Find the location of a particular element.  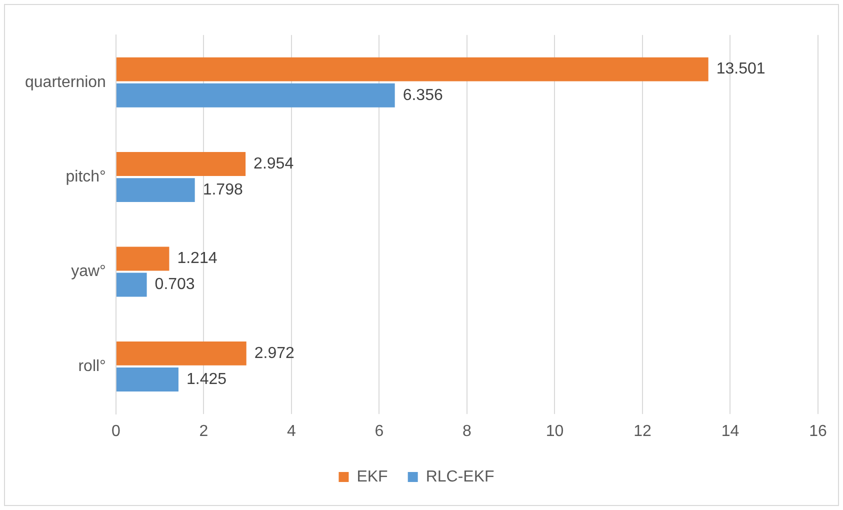

data-label: 1.425 is located at coordinates (206, 379).